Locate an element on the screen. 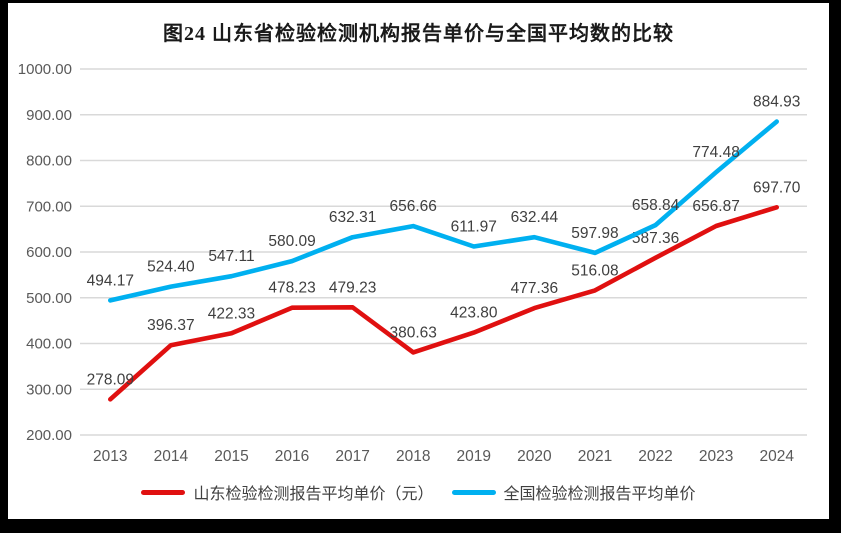 This screenshot has height=533, width=841. svg-text: 494.17 is located at coordinates (110, 280).